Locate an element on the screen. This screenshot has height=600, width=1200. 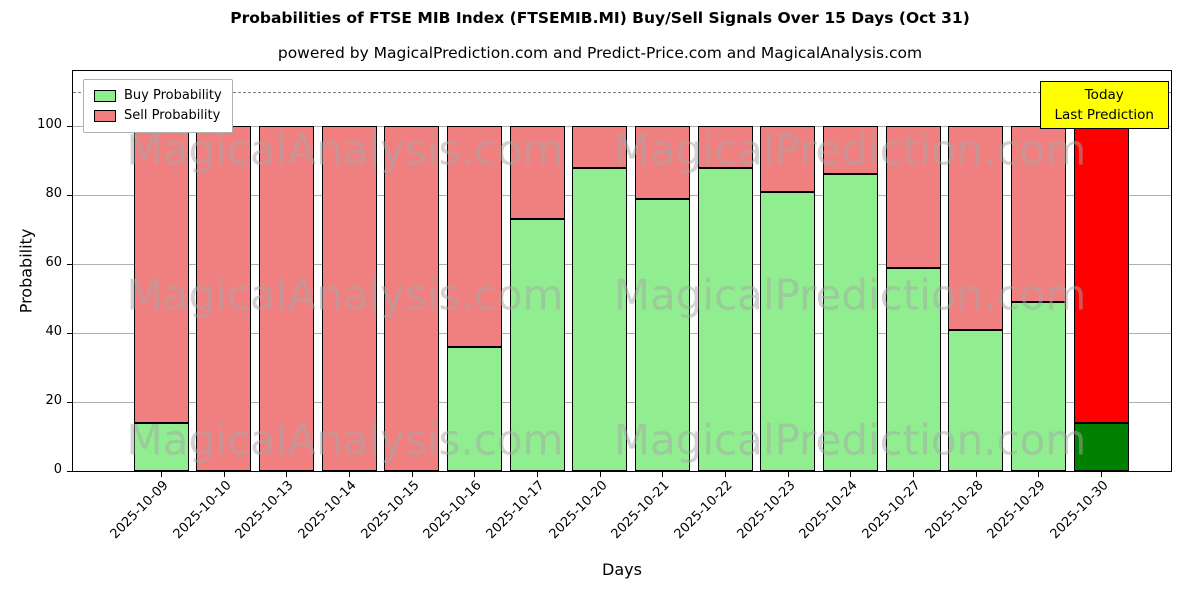
dashed-threshold-line is located at coordinates (622, 92).